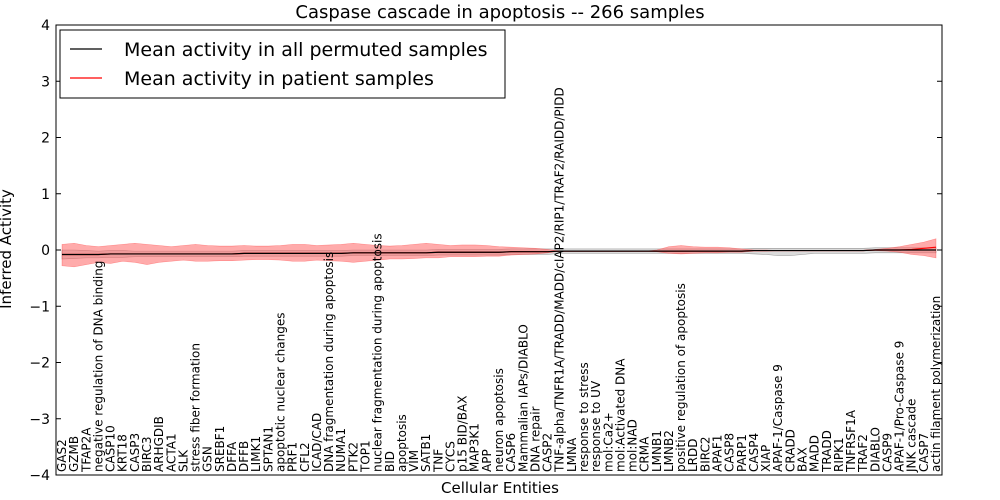 This screenshot has height=500, width=1000. I want to click on x-category-label: APAF-1/Caspase 9, so click(778, 418).